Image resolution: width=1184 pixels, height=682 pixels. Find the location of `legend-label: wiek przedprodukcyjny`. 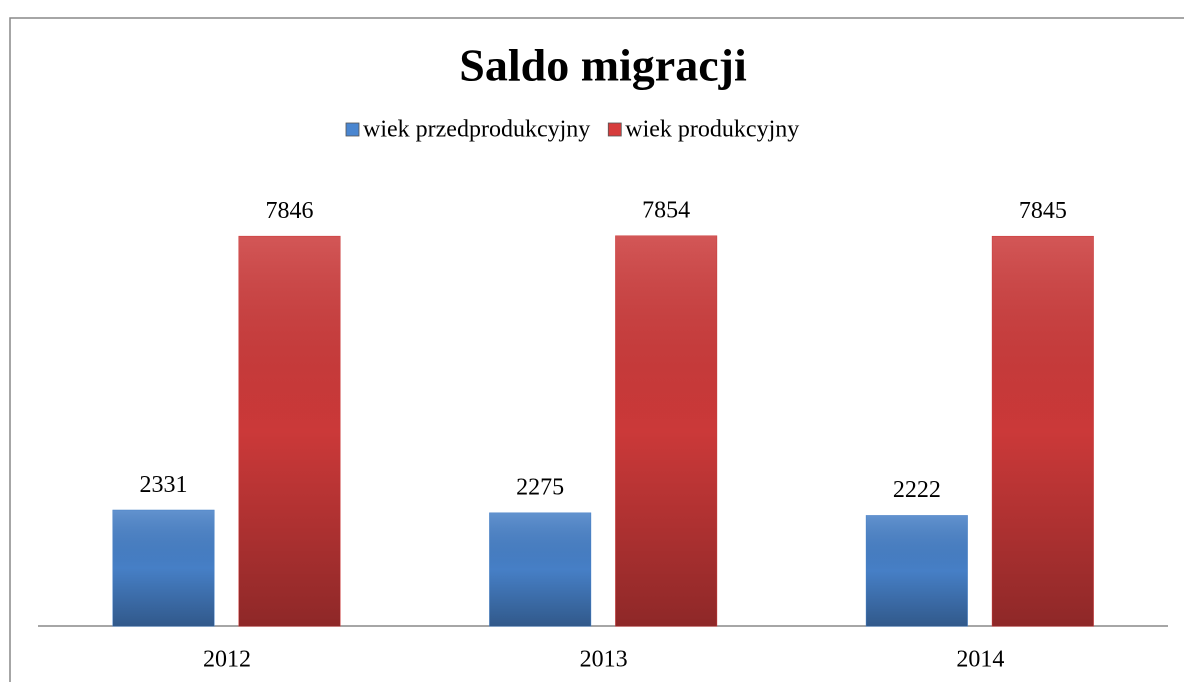

legend-label: wiek przedprodukcyjny is located at coordinates (476, 130).